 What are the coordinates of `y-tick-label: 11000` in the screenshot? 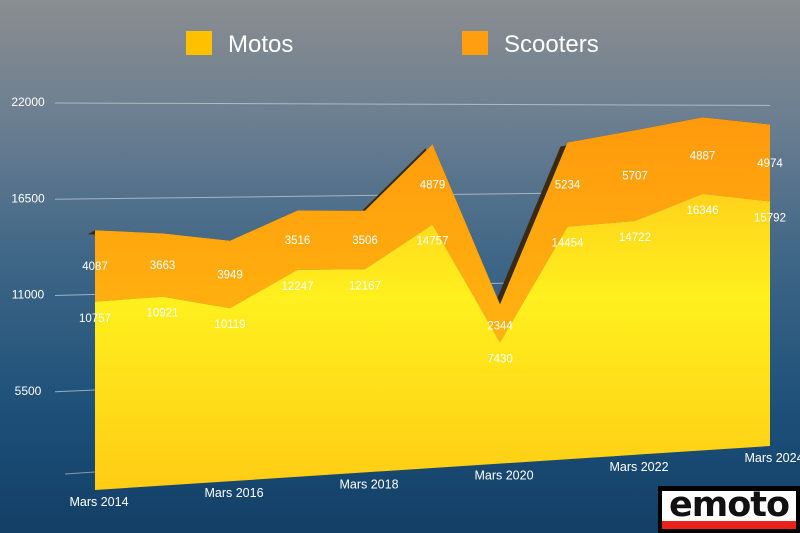 It's located at (28, 295).